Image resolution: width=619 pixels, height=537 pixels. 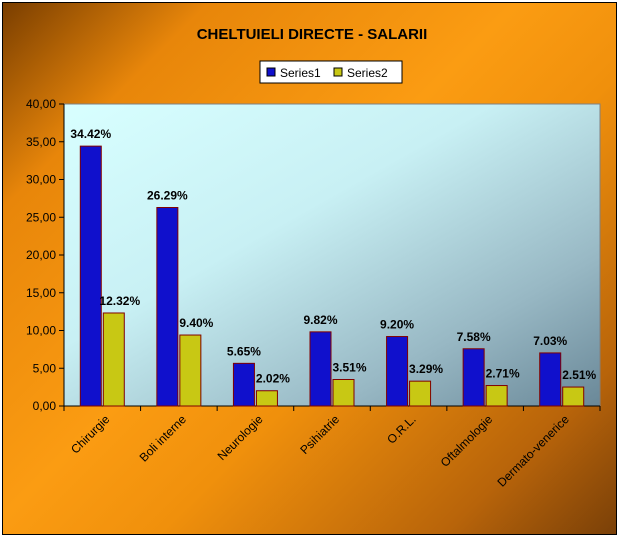 I want to click on data-label: 9.20%, so click(x=397, y=325).